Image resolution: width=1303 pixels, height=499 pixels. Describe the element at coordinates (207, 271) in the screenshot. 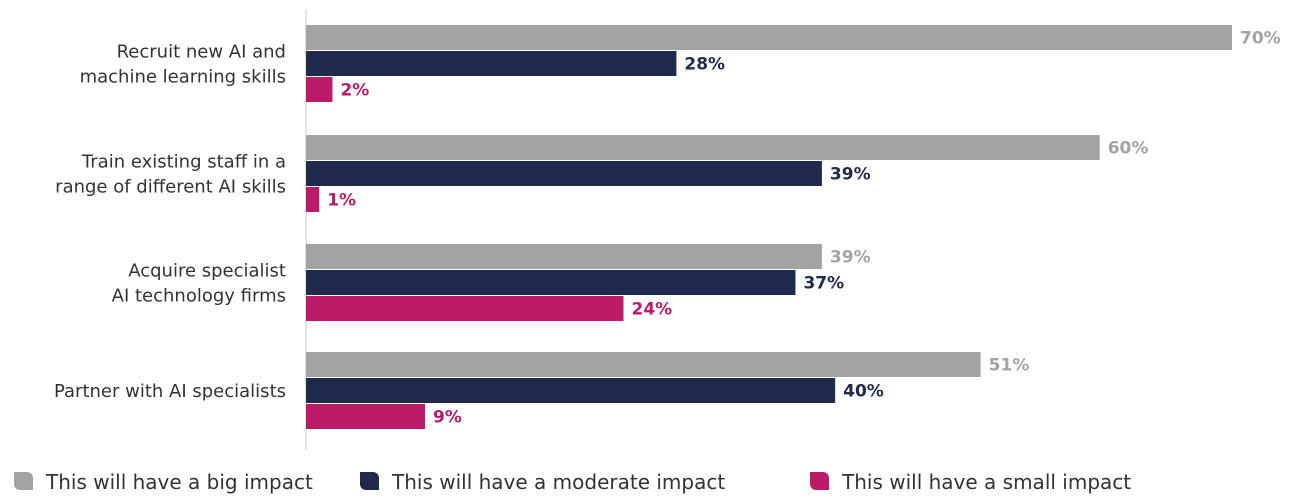

I see `category-label: Acquire specialist` at that location.